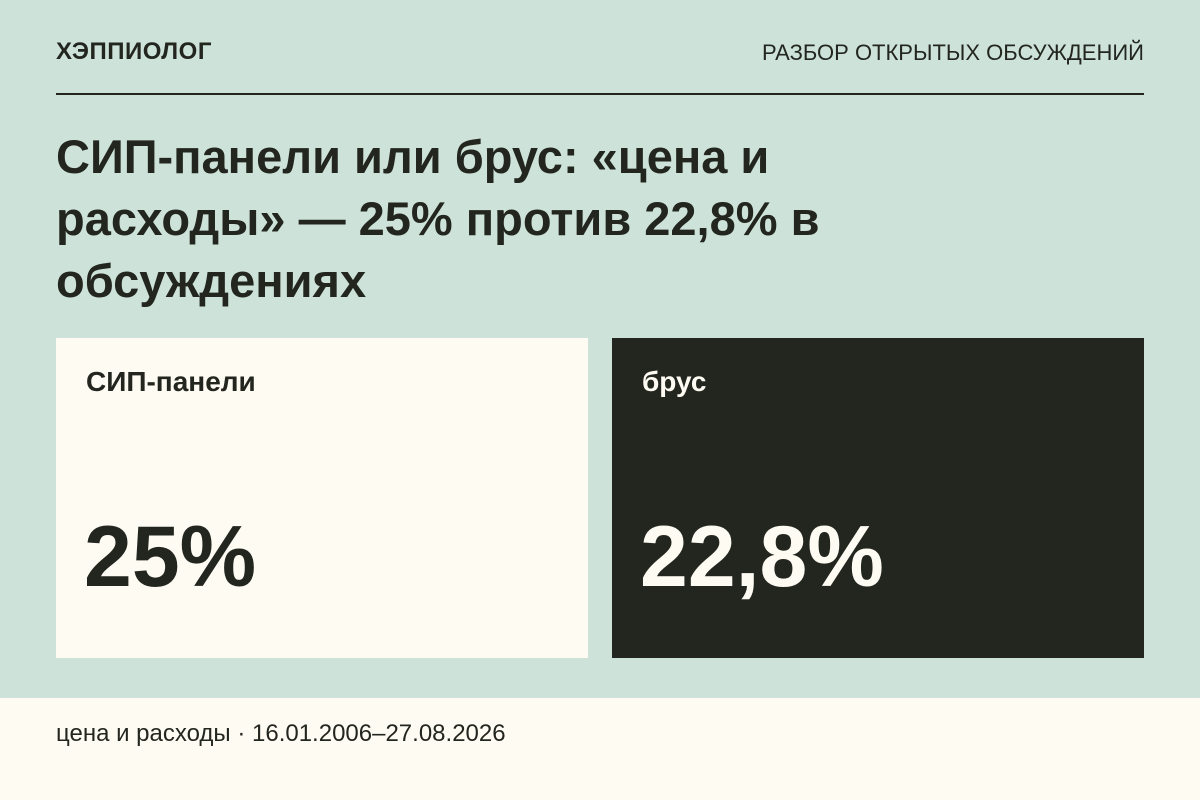 The height and width of the screenshot is (800, 1200). Describe the element at coordinates (134, 51) in the screenshot. I see `brand: ХЭППИОЛОГ` at that location.